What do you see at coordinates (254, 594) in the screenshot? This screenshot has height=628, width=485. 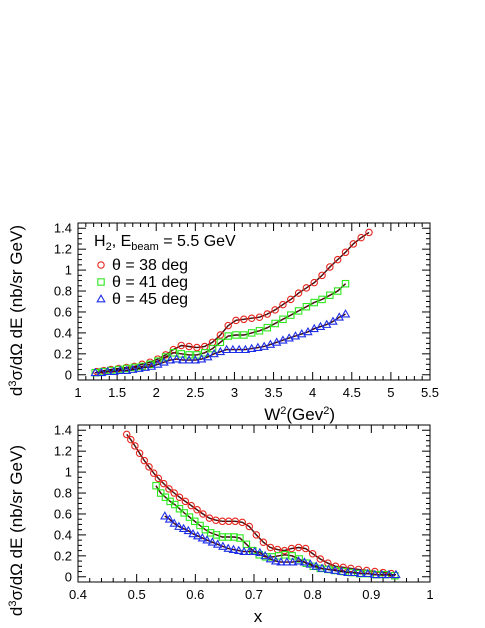 I see `bottom-x-tick-label: 0.7` at bounding box center [254, 594].